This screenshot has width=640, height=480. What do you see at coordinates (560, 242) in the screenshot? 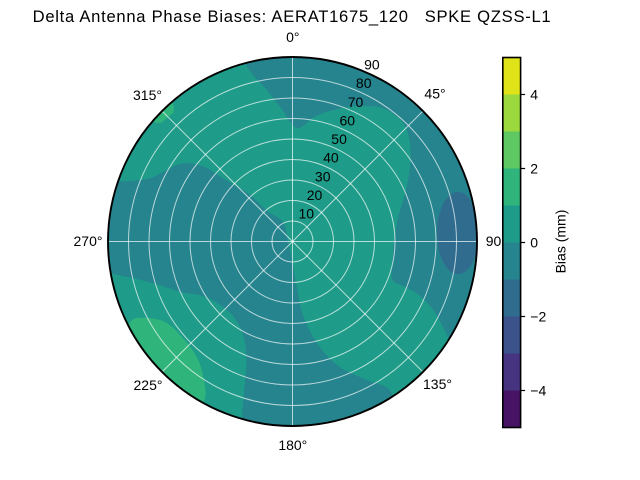
I see `svg-text: Bias (mm)` at bounding box center [560, 242].